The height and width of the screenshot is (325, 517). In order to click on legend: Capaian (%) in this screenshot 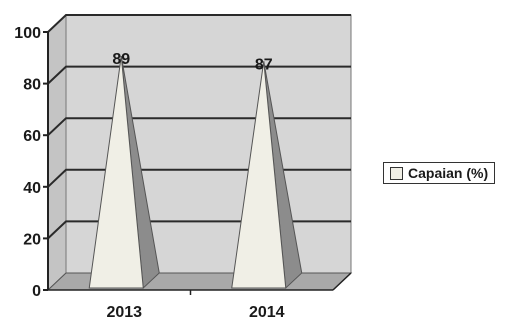, I will do `click(439, 173)`.